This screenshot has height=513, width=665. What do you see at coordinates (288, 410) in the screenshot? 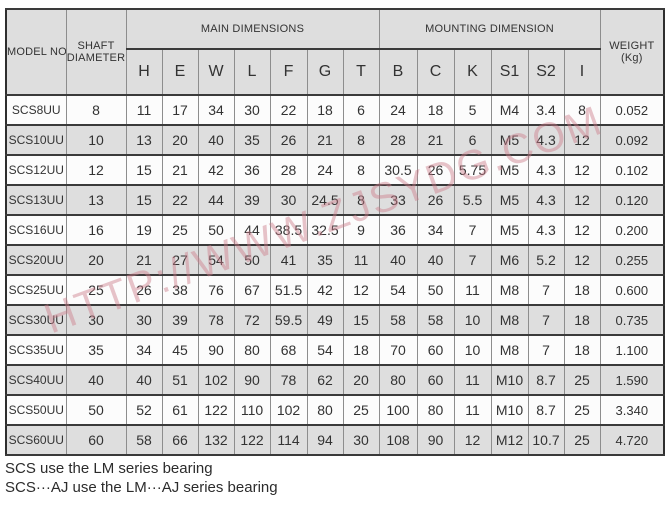
I see `table-cell: 102` at bounding box center [288, 410].